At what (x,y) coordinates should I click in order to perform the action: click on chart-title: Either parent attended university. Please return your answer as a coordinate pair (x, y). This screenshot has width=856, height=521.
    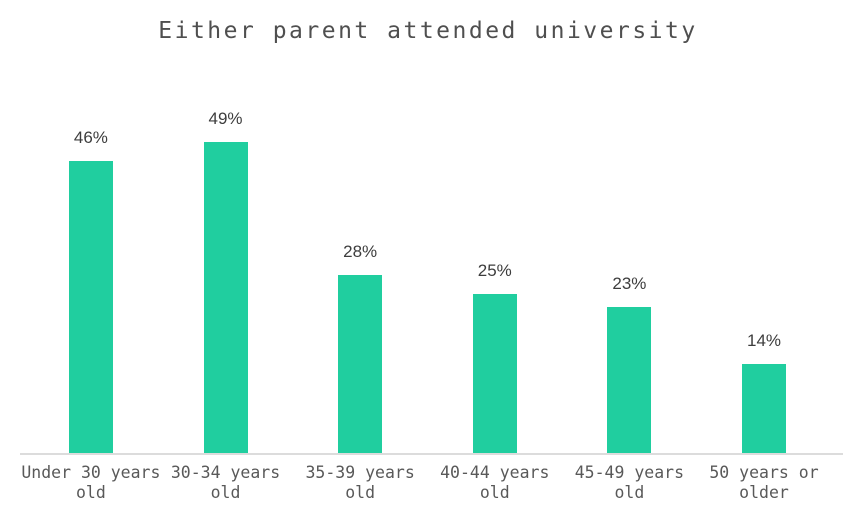
    Looking at the image, I should click on (428, 31).